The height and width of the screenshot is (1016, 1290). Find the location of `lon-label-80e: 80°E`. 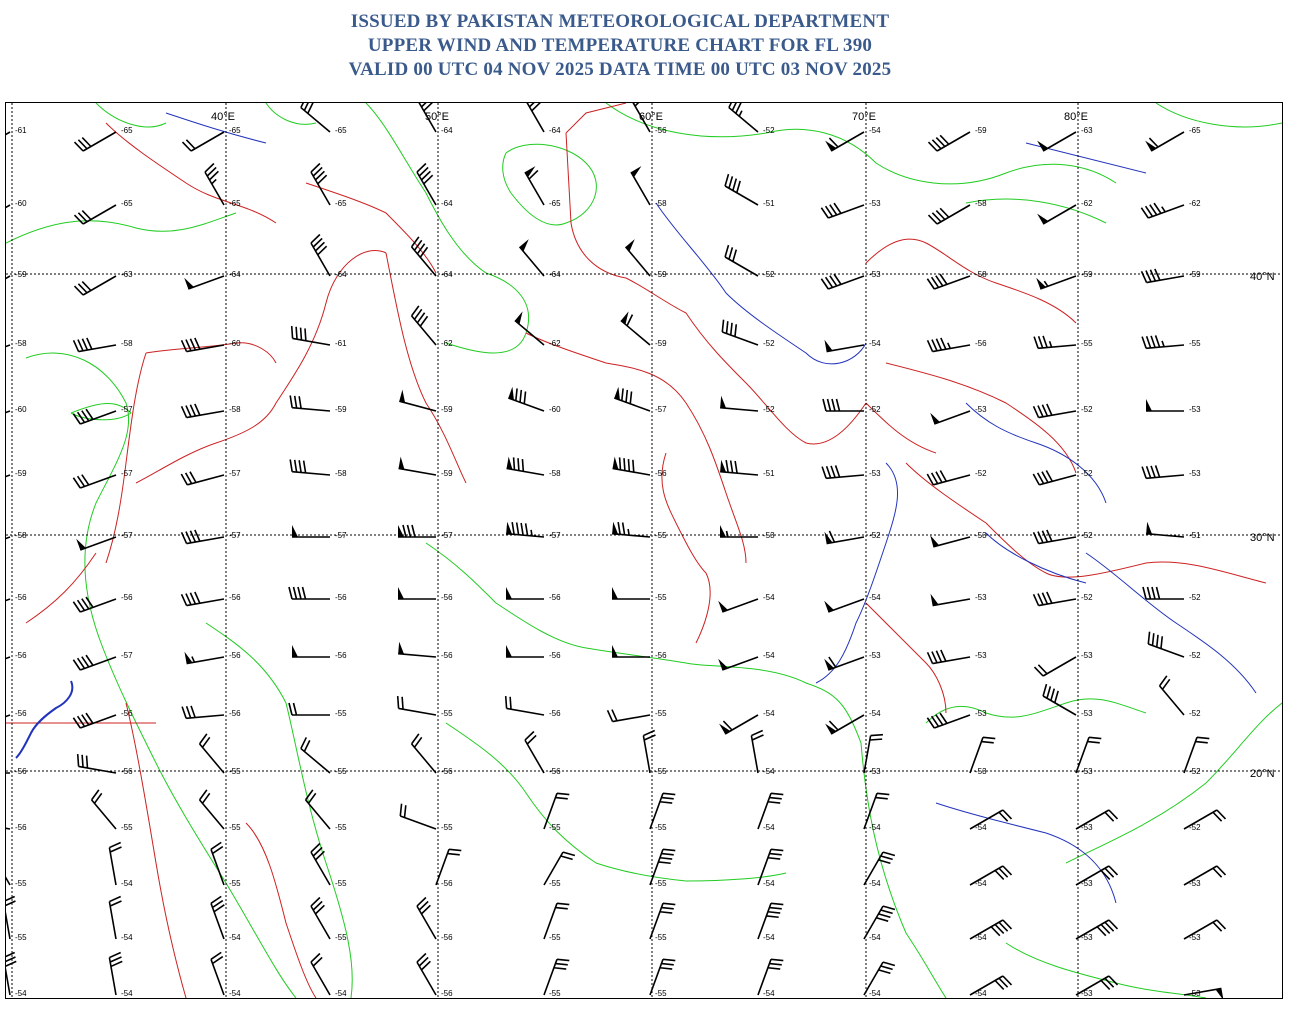

lon-label-80e: 80°E is located at coordinates (1076, 117).